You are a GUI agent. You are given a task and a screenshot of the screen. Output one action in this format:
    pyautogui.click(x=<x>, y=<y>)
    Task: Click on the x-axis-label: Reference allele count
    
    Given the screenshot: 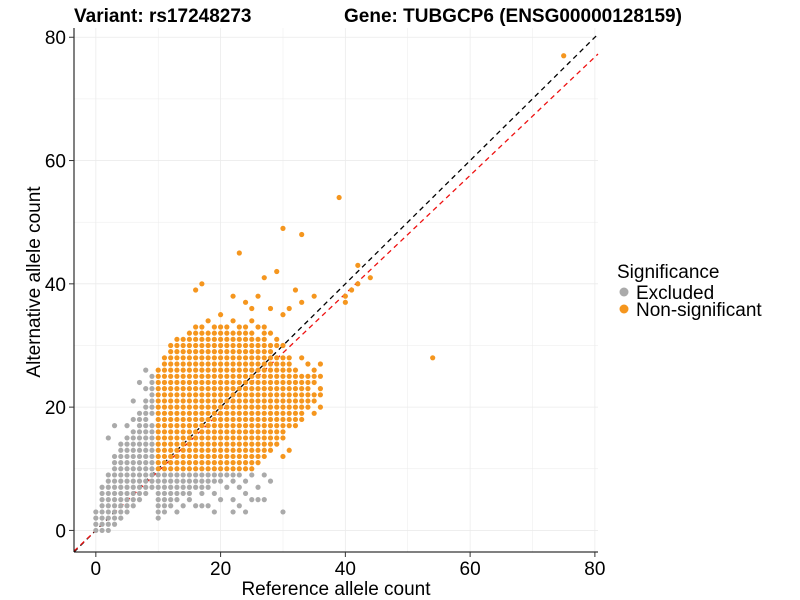 What is the action you would take?
    pyautogui.click(x=336, y=589)
    